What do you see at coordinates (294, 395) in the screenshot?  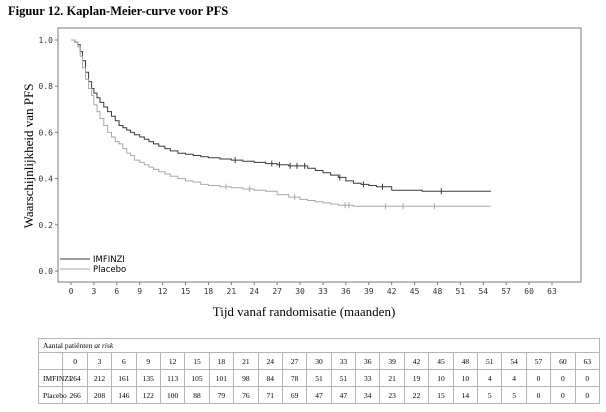 I see `risk-cell: 69` at bounding box center [294, 395].